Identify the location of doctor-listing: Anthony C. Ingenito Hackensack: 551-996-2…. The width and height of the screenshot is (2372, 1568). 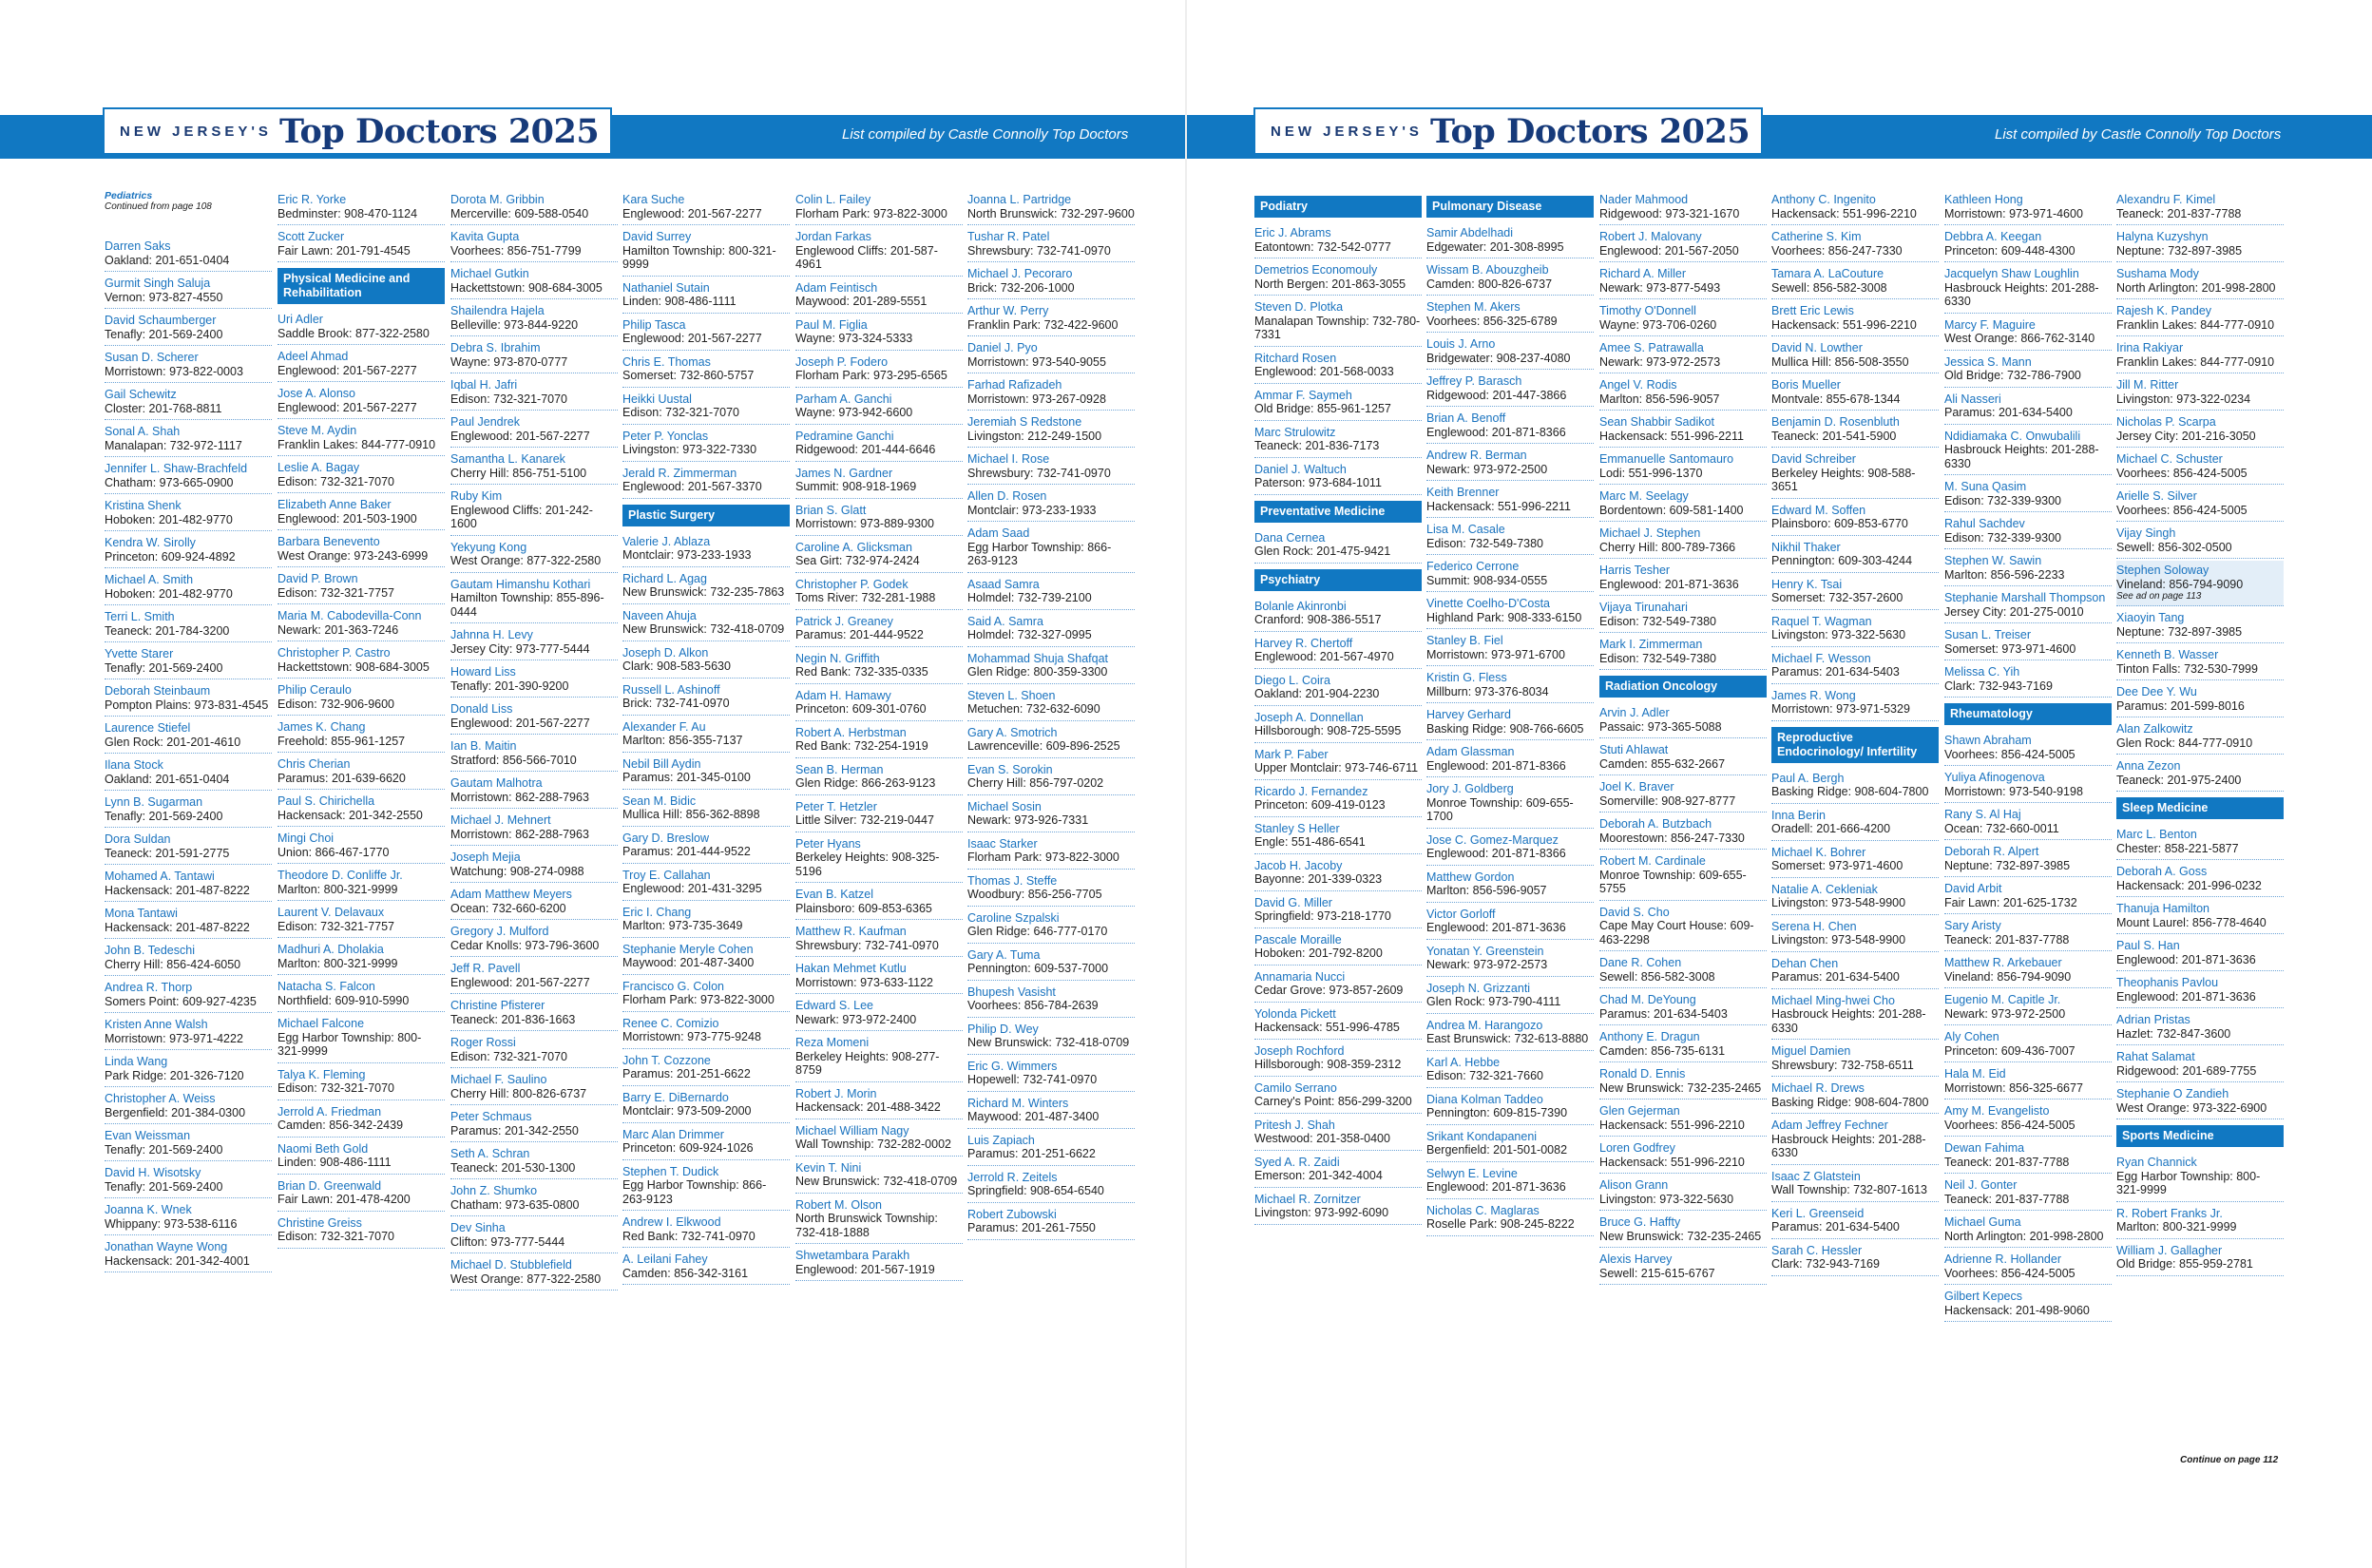
(1855, 208).